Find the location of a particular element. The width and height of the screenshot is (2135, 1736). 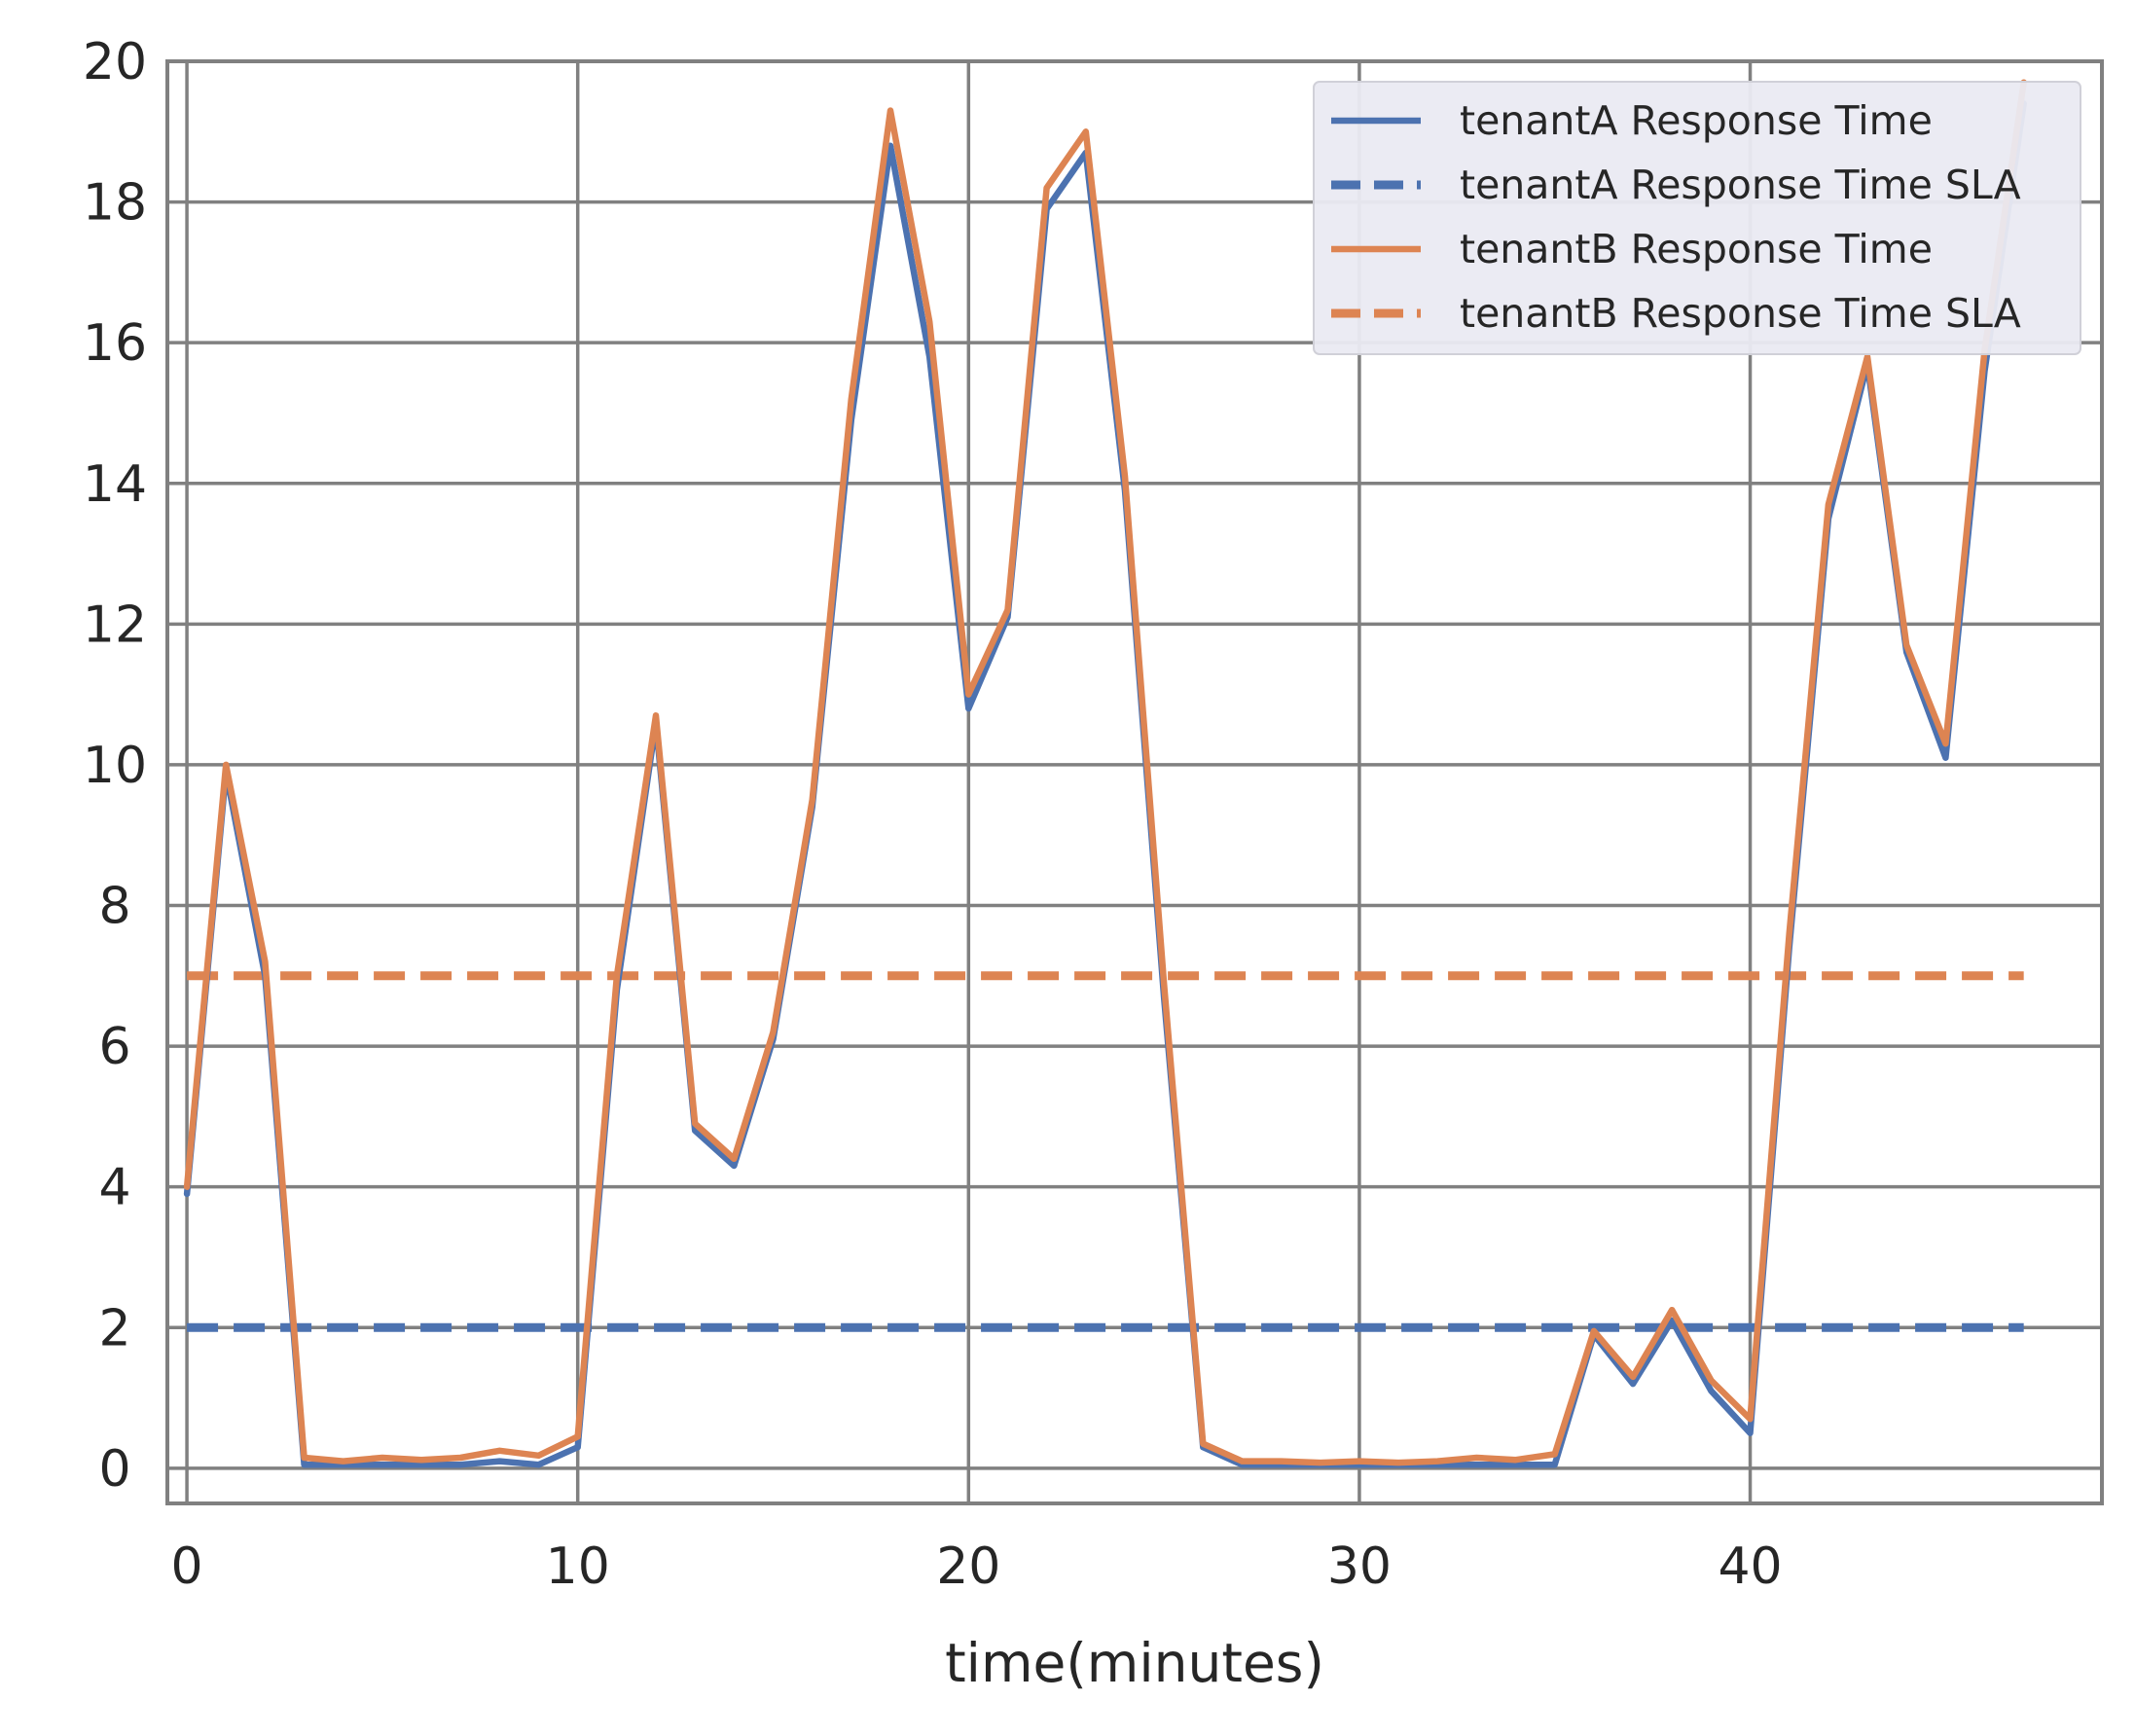

y-tick-label: 0 is located at coordinates (114, 1470).